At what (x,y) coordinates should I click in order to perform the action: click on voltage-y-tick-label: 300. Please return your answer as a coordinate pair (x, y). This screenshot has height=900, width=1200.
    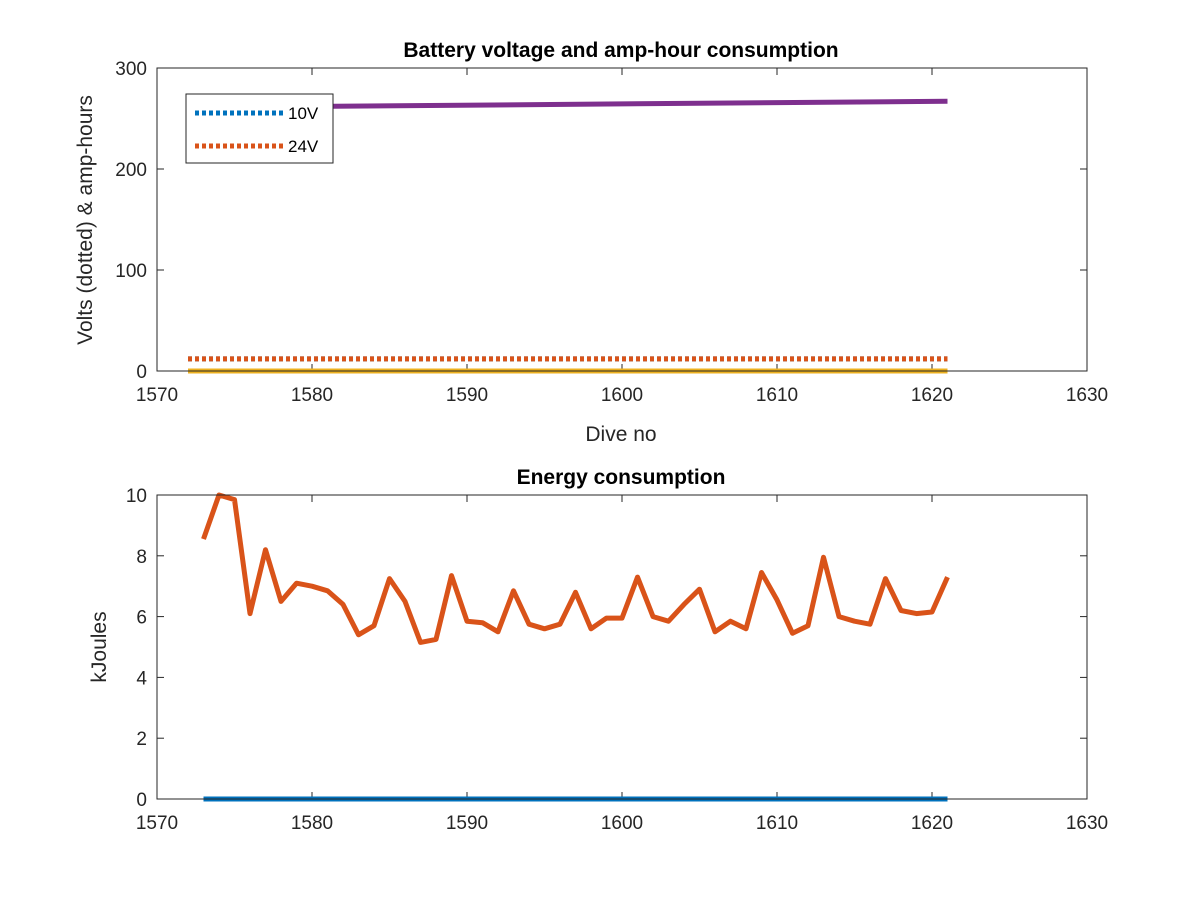
    Looking at the image, I should click on (131, 69).